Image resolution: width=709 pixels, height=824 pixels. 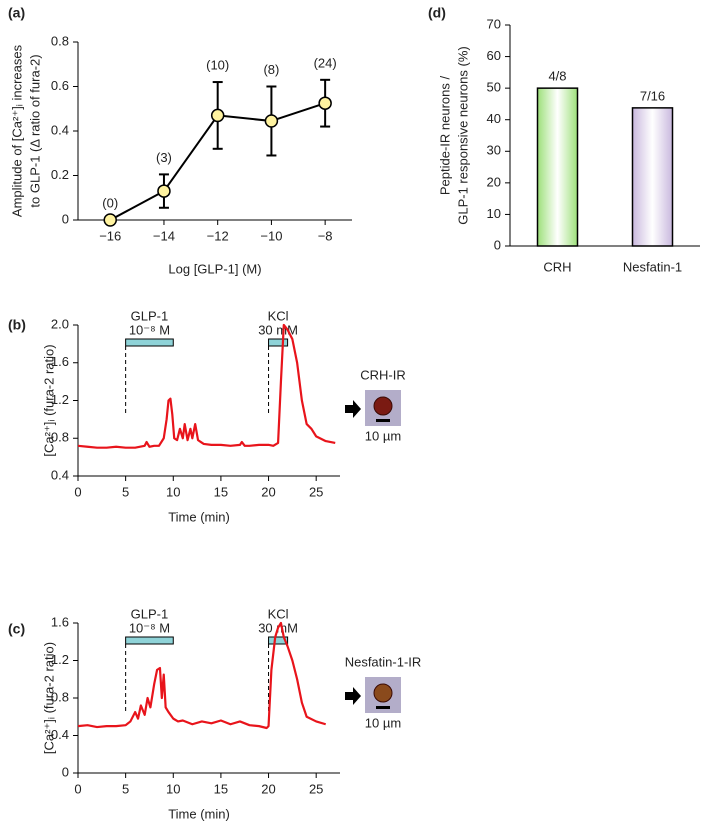 What do you see at coordinates (164, 157) in the screenshot?
I see `n-label: (3)` at bounding box center [164, 157].